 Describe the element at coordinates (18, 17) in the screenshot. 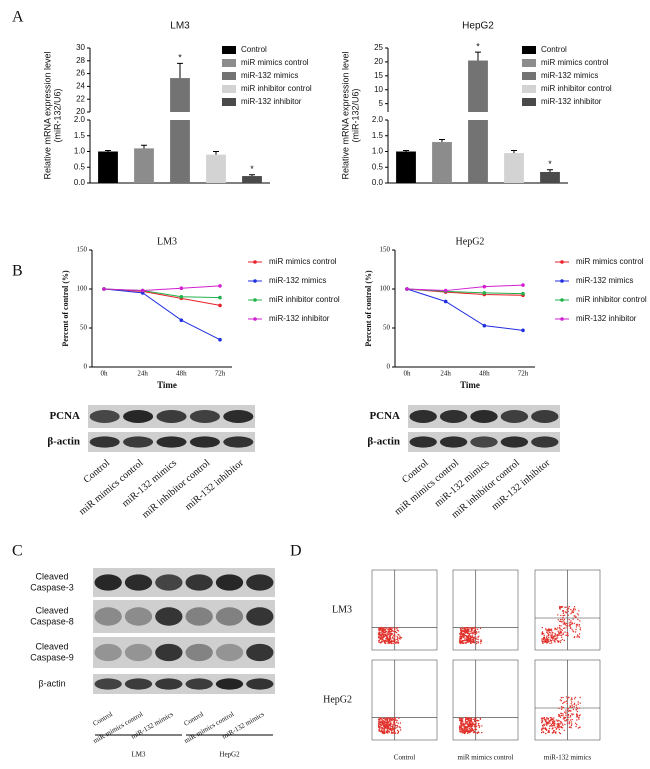

I see `panel-label: A` at that location.